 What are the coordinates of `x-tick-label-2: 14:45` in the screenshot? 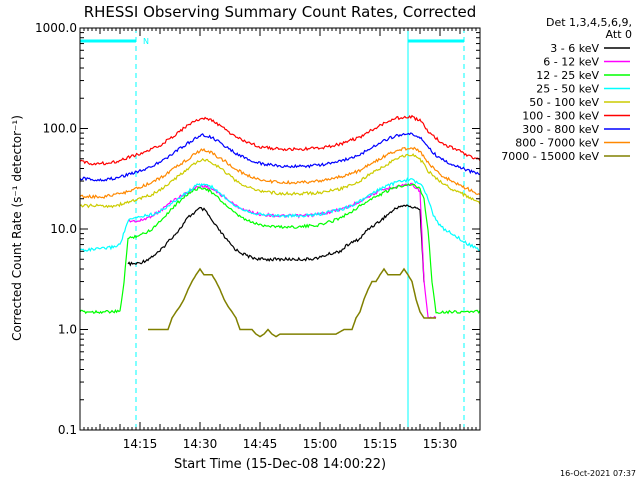 It's located at (260, 444).